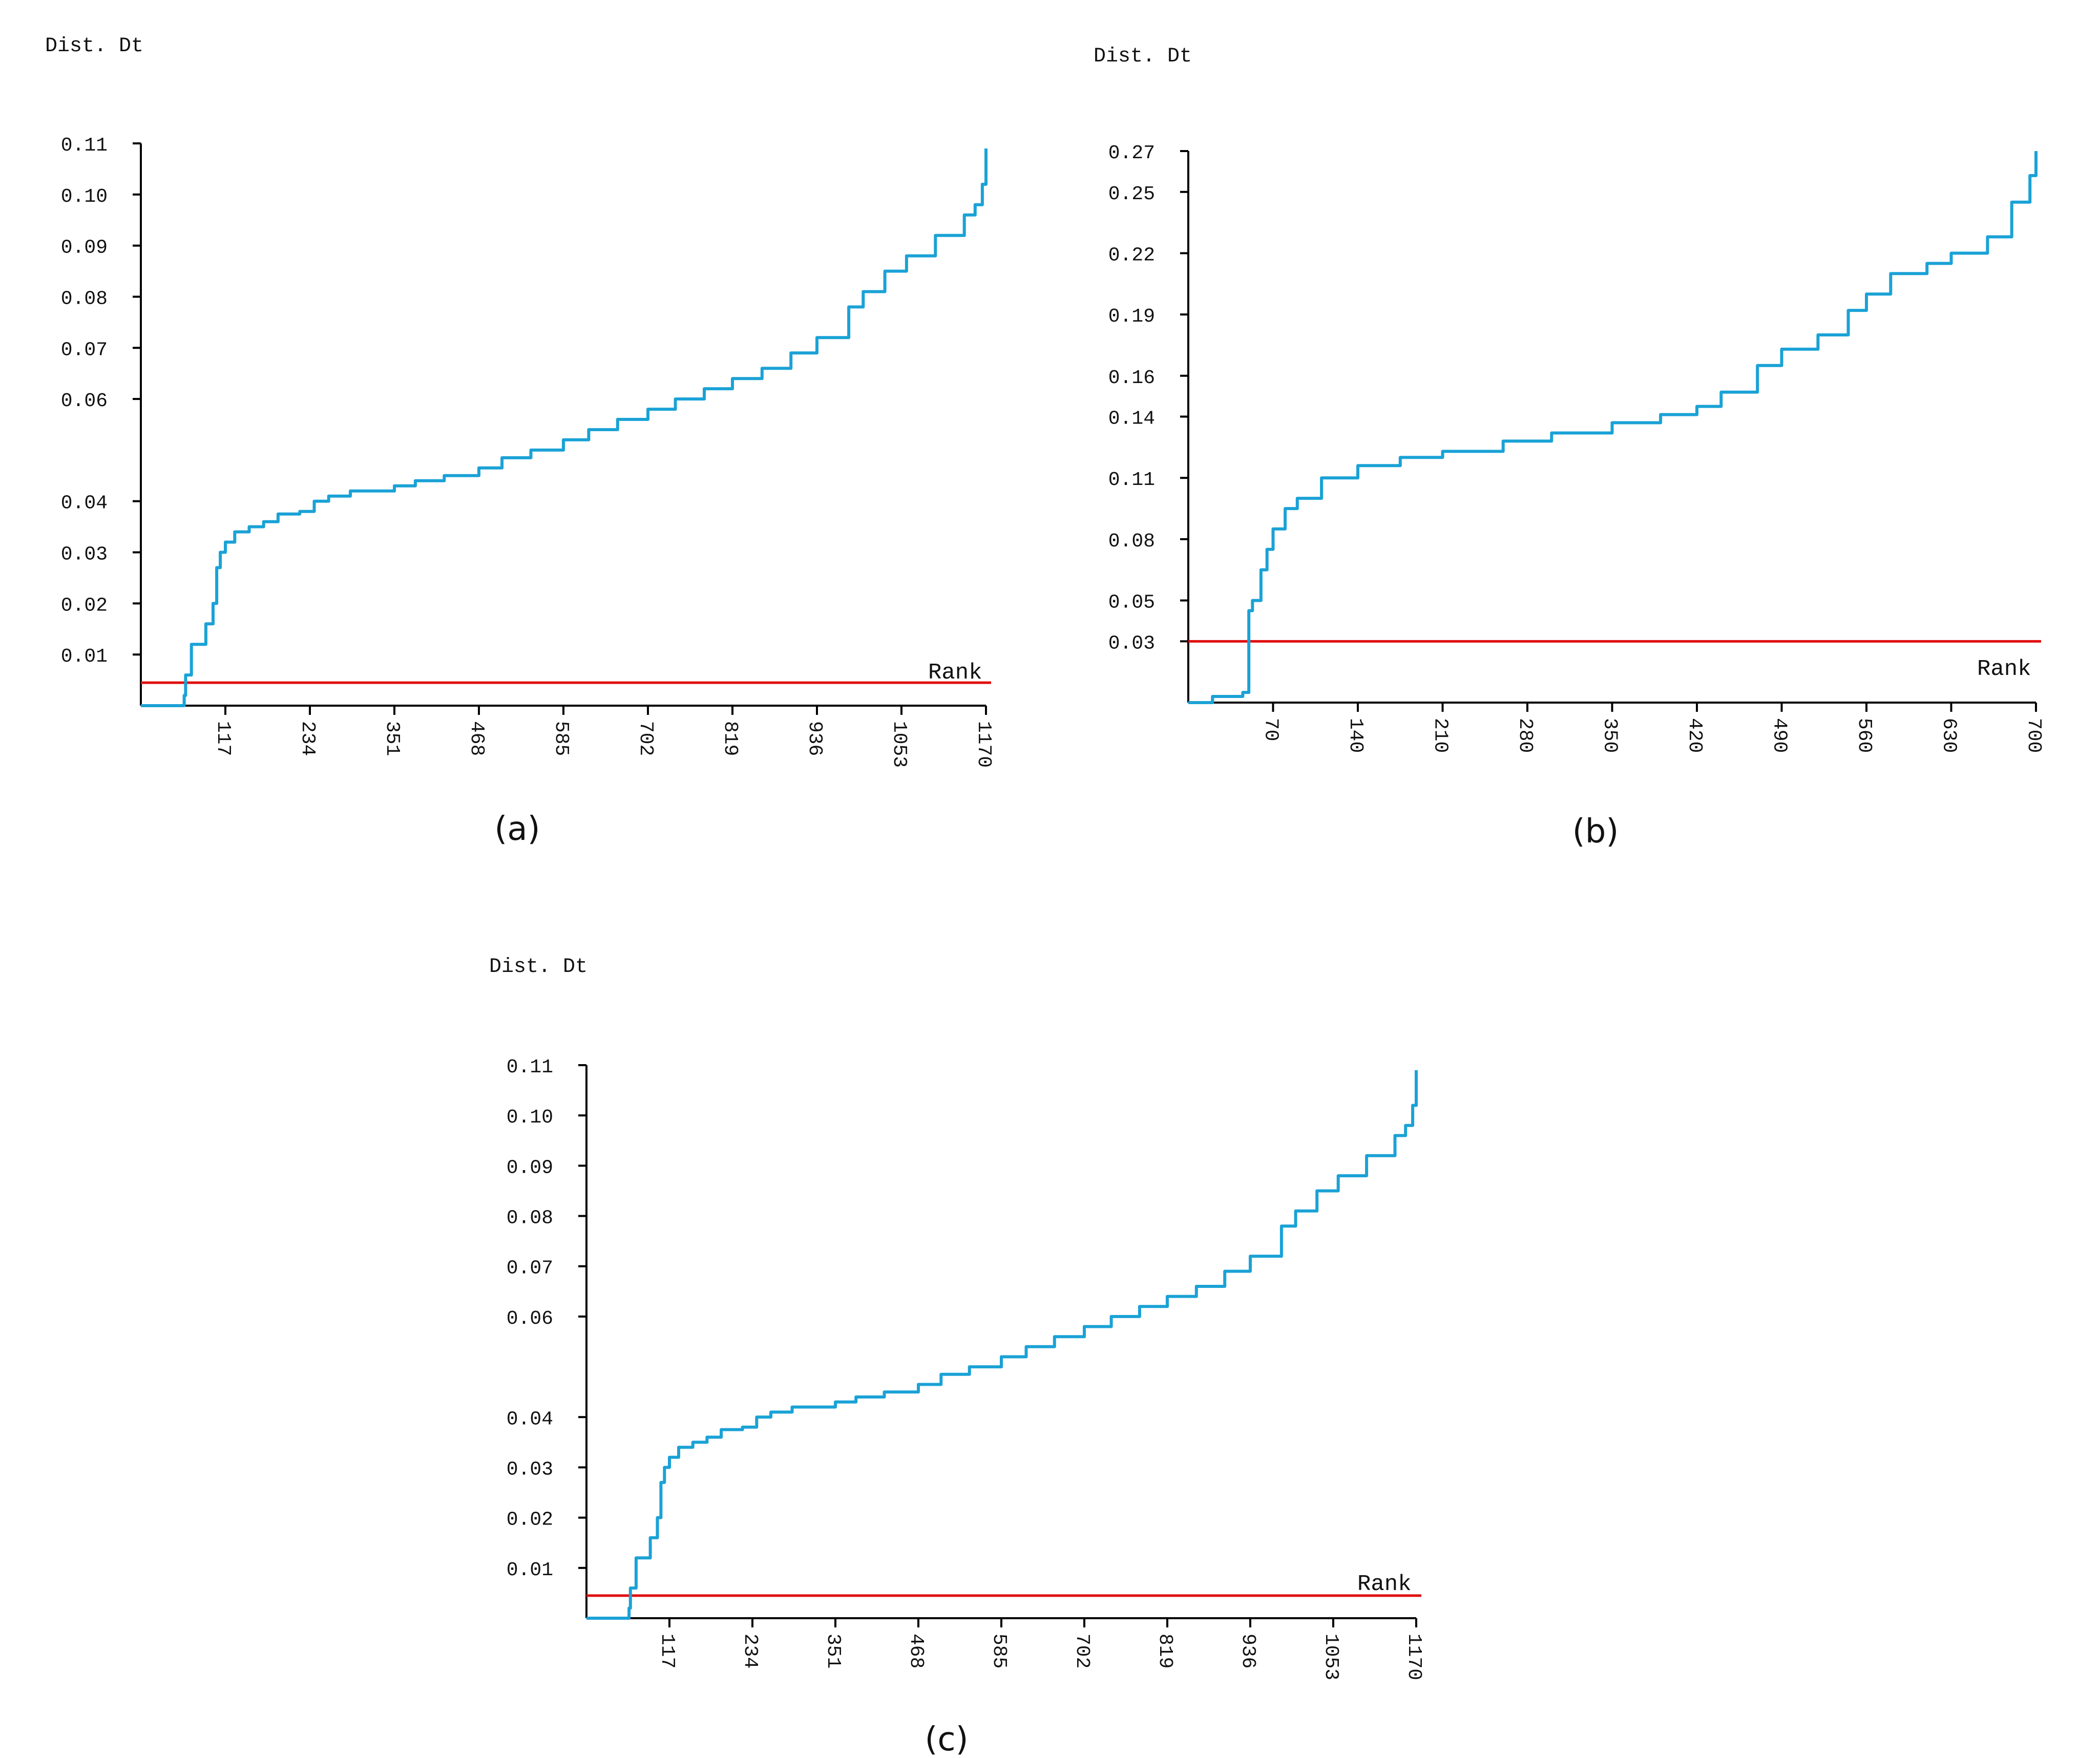 The width and height of the screenshot is (2100, 1758). Describe the element at coordinates (1949, 735) in the screenshot. I see `panel-b-x-tick-label: 630` at that location.